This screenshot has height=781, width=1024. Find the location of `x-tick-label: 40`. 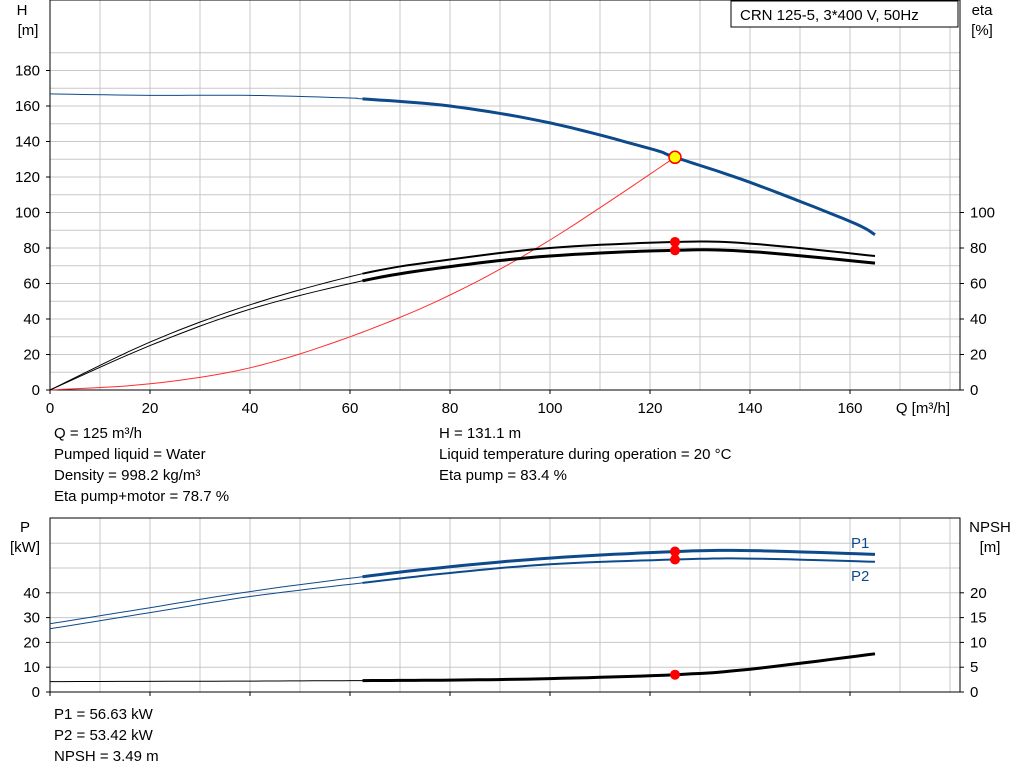

x-tick-label: 40 is located at coordinates (250, 408).